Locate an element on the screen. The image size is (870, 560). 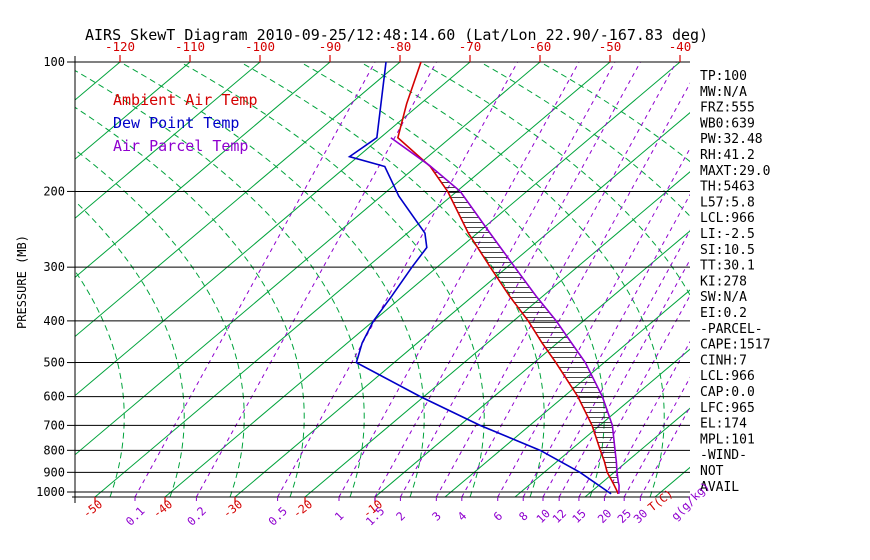
mixing-ratio-label: 0.2 is located at coordinates (196, 516).